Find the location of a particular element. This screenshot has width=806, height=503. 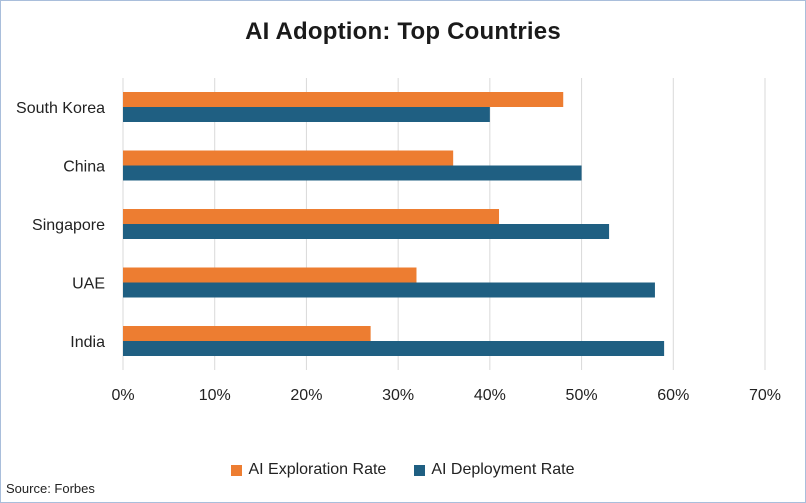

x-tick-label: 70% is located at coordinates (765, 395).